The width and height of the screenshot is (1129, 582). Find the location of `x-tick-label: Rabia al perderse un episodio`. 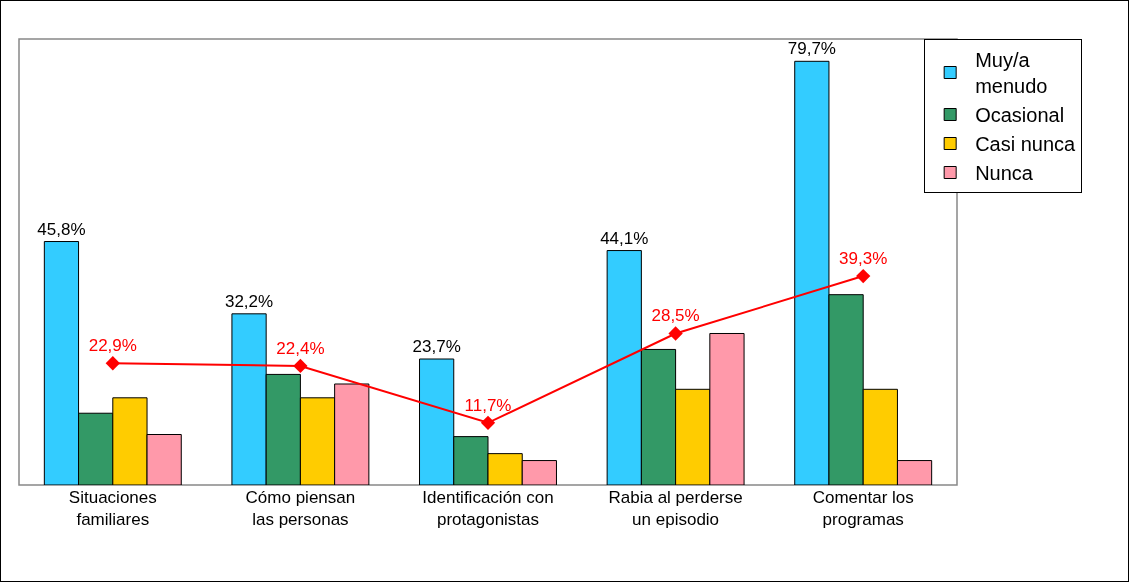

x-tick-label: Rabia al perderse un episodio is located at coordinates (675, 509).